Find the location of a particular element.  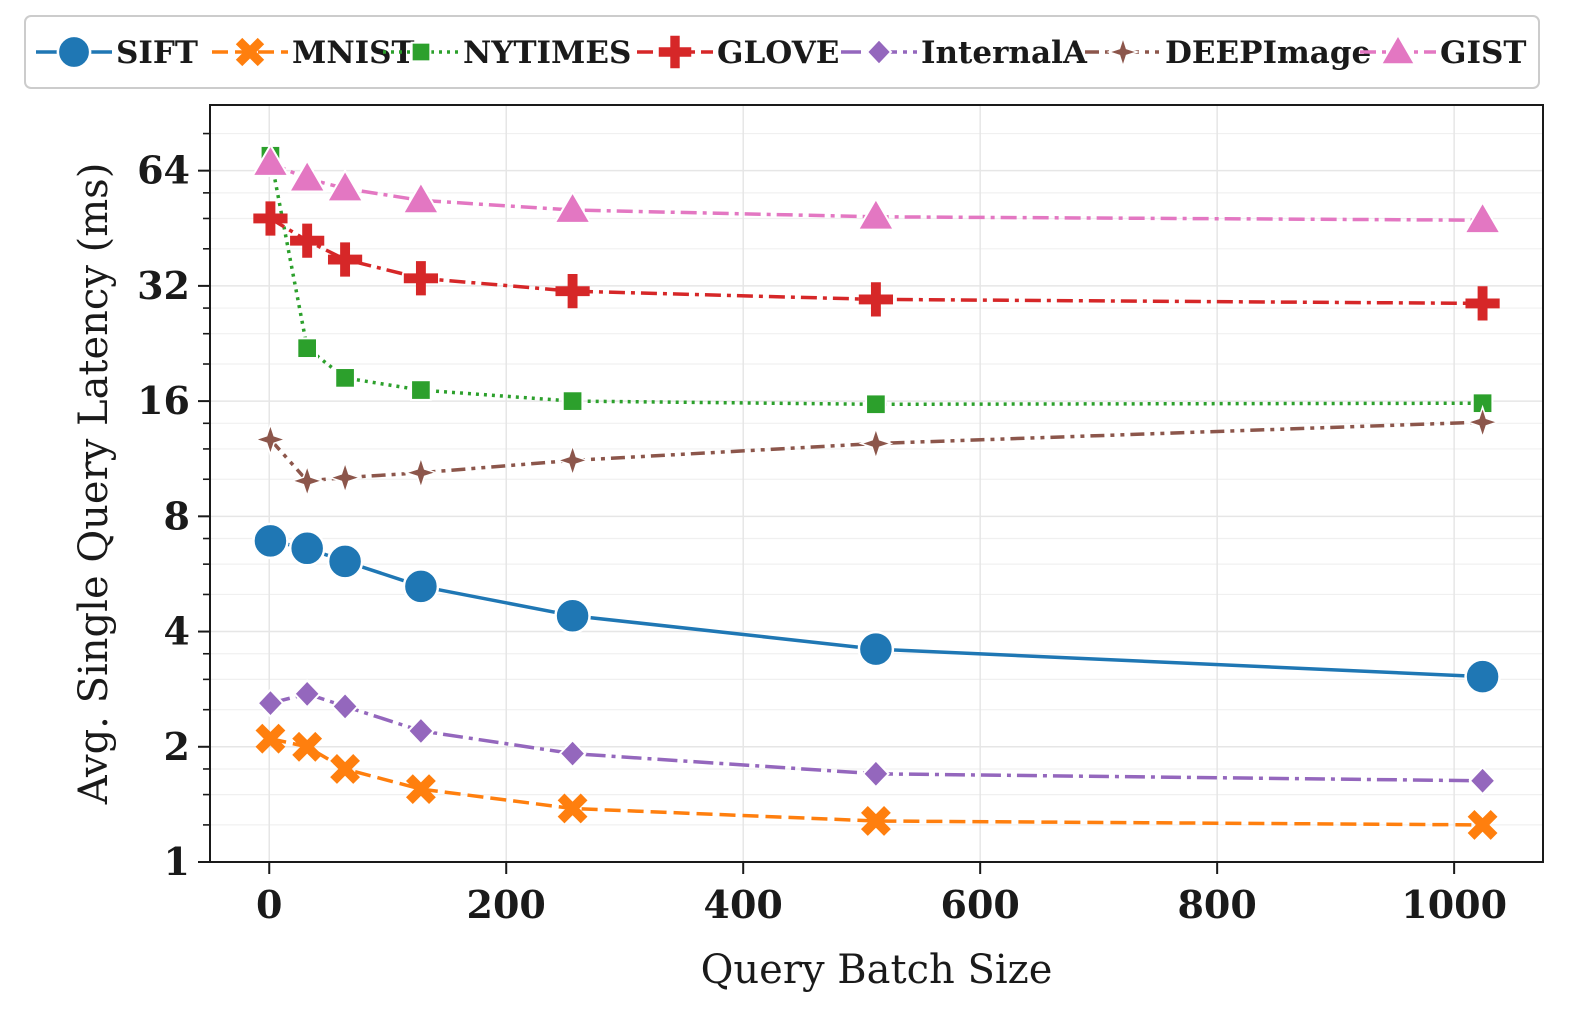

y-tick-label: 64 is located at coordinates (163, 170).